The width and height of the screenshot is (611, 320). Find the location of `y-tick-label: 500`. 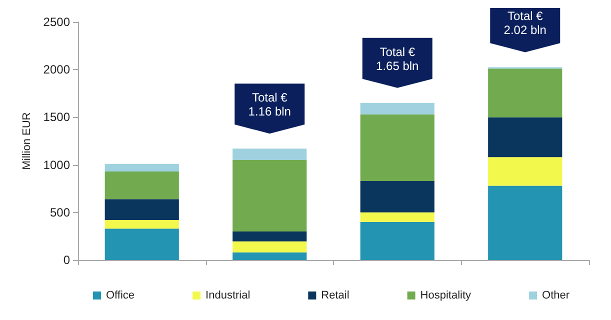

y-tick-label: 500 is located at coordinates (60, 212).